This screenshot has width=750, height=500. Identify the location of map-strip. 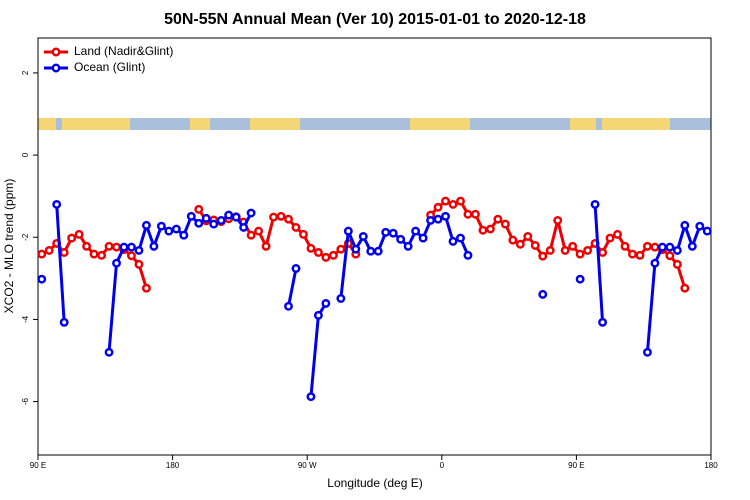
(374, 124).